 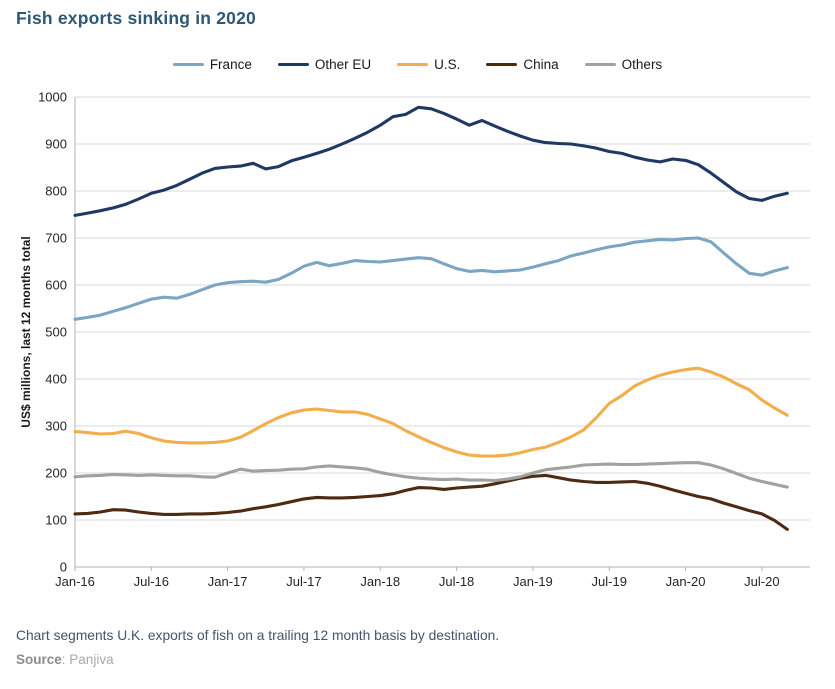 I want to click on y-tick-label-200: 200, so click(x=56, y=473).